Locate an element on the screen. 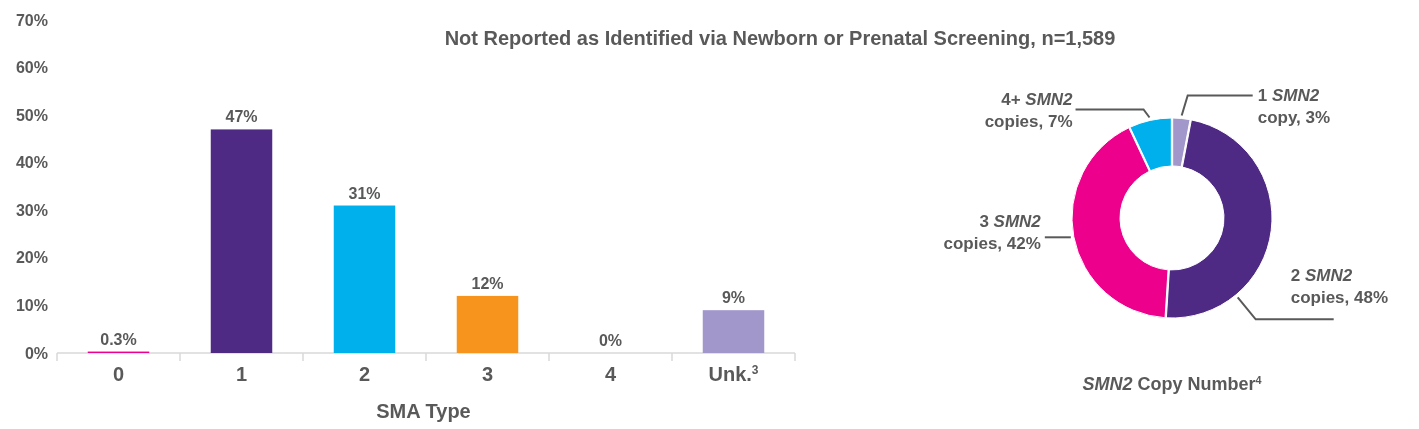 The width and height of the screenshot is (1419, 429). x-tick-label: 1 is located at coordinates (241, 374).